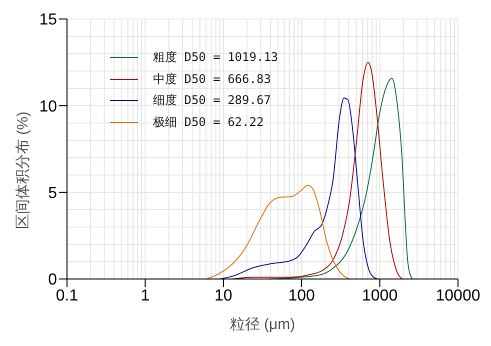 This screenshot has width=491, height=346. What do you see at coordinates (208, 122) in the screenshot?
I see `legend-label: 极细 D50 = 62.22` at bounding box center [208, 122].